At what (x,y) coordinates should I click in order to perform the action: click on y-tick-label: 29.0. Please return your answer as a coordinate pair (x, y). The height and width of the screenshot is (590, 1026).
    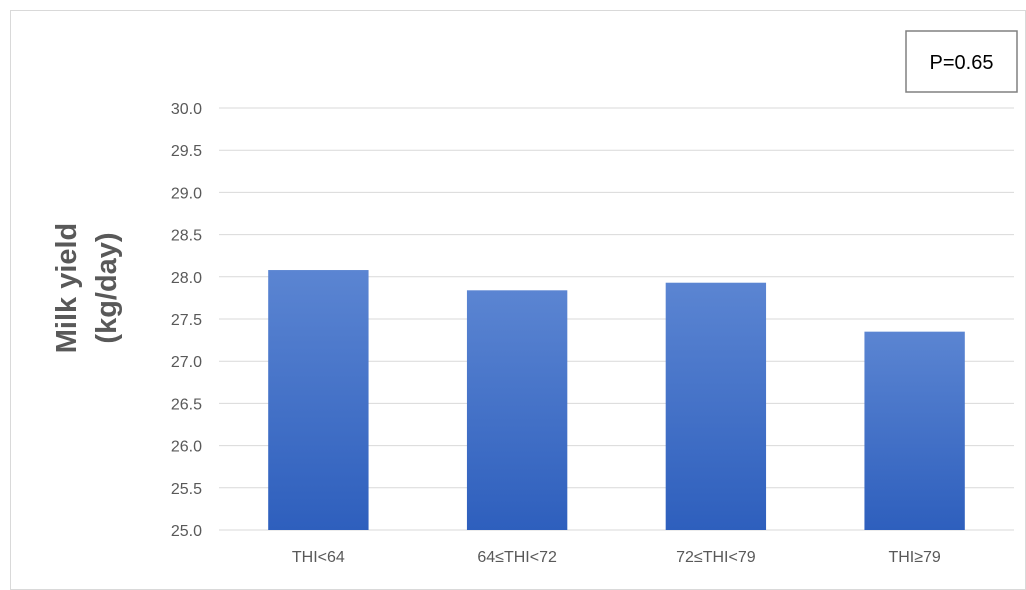
    Looking at the image, I should click on (186, 193).